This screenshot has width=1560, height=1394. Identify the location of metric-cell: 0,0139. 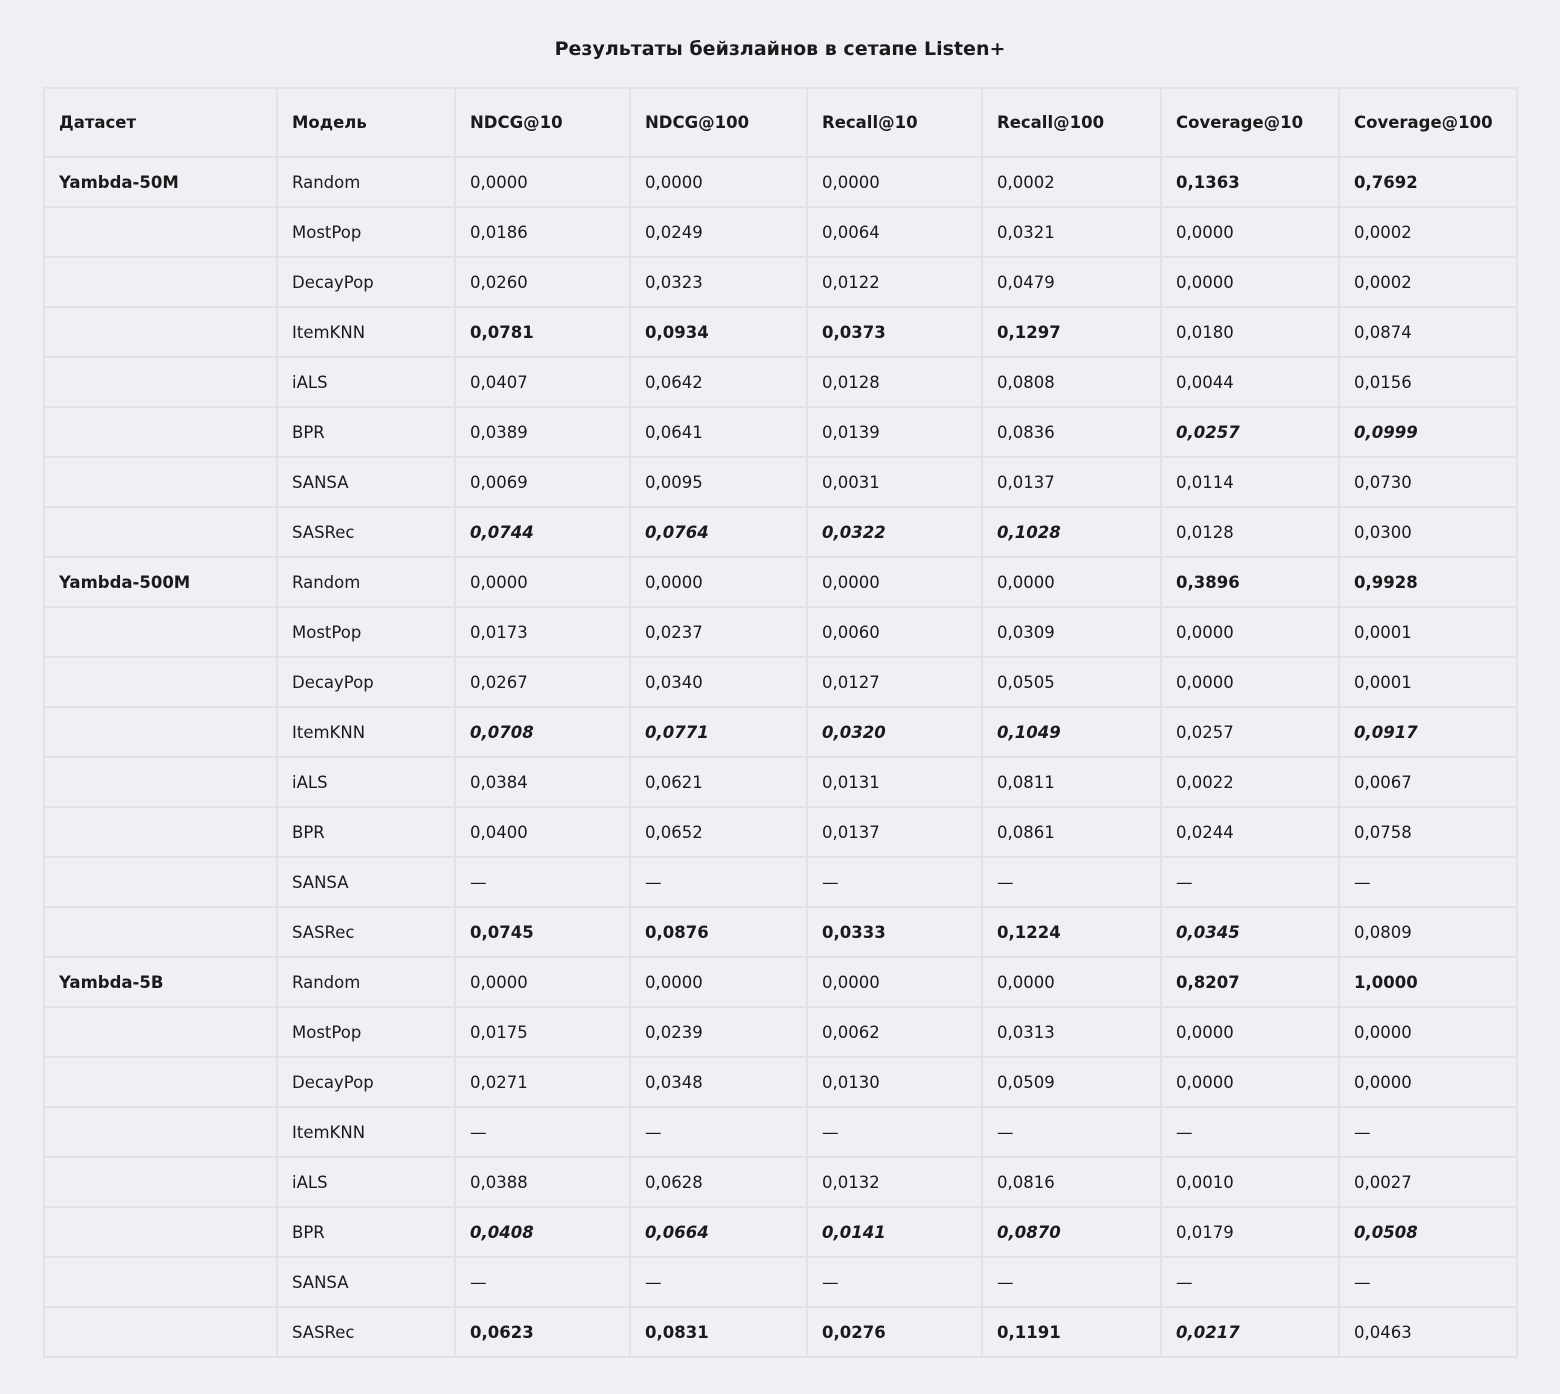
(894, 432).